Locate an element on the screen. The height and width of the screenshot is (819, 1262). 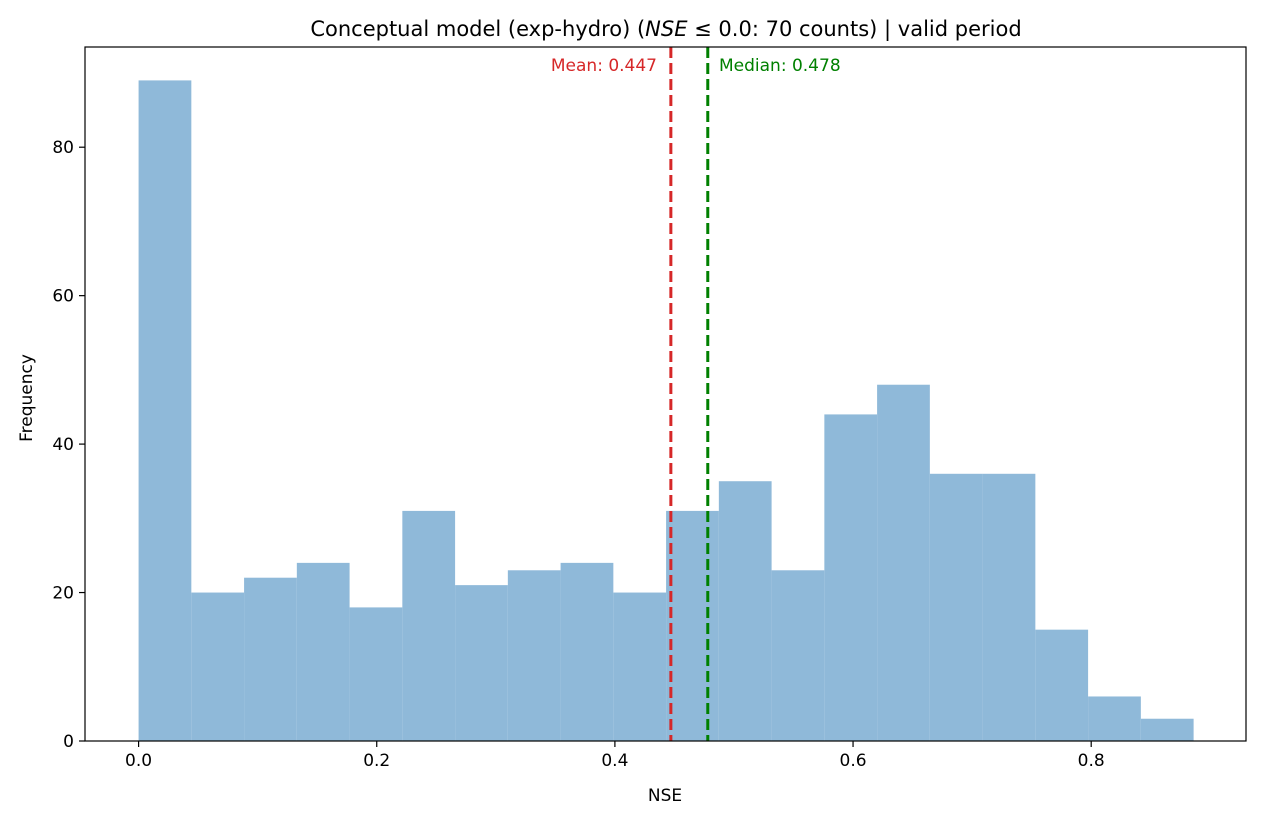
y-tick-label: 80 is located at coordinates (63, 148).